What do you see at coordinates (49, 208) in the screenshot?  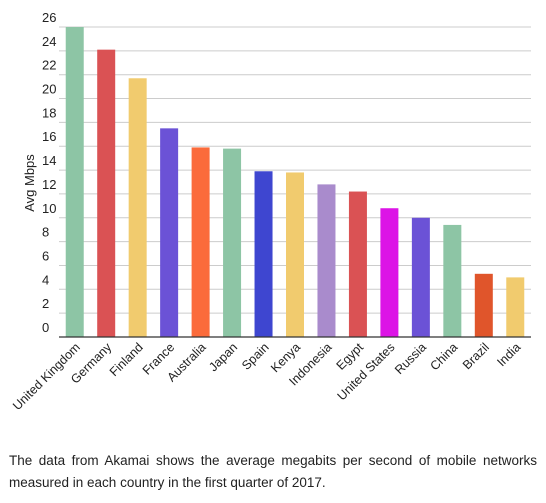 I see `y-tick-label: 10` at bounding box center [49, 208].